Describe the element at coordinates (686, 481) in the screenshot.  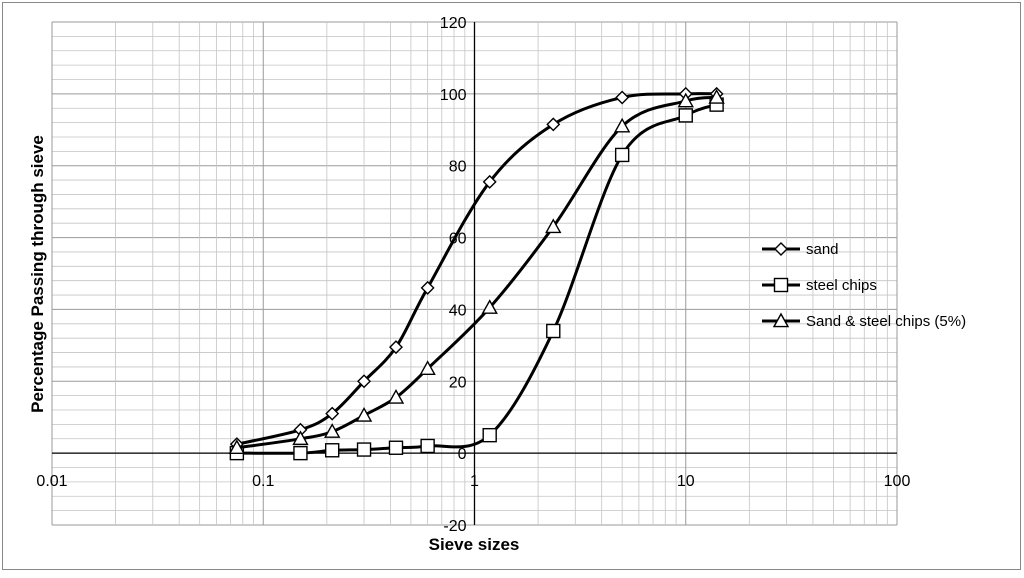
I see `x-tick-label: 10` at that location.